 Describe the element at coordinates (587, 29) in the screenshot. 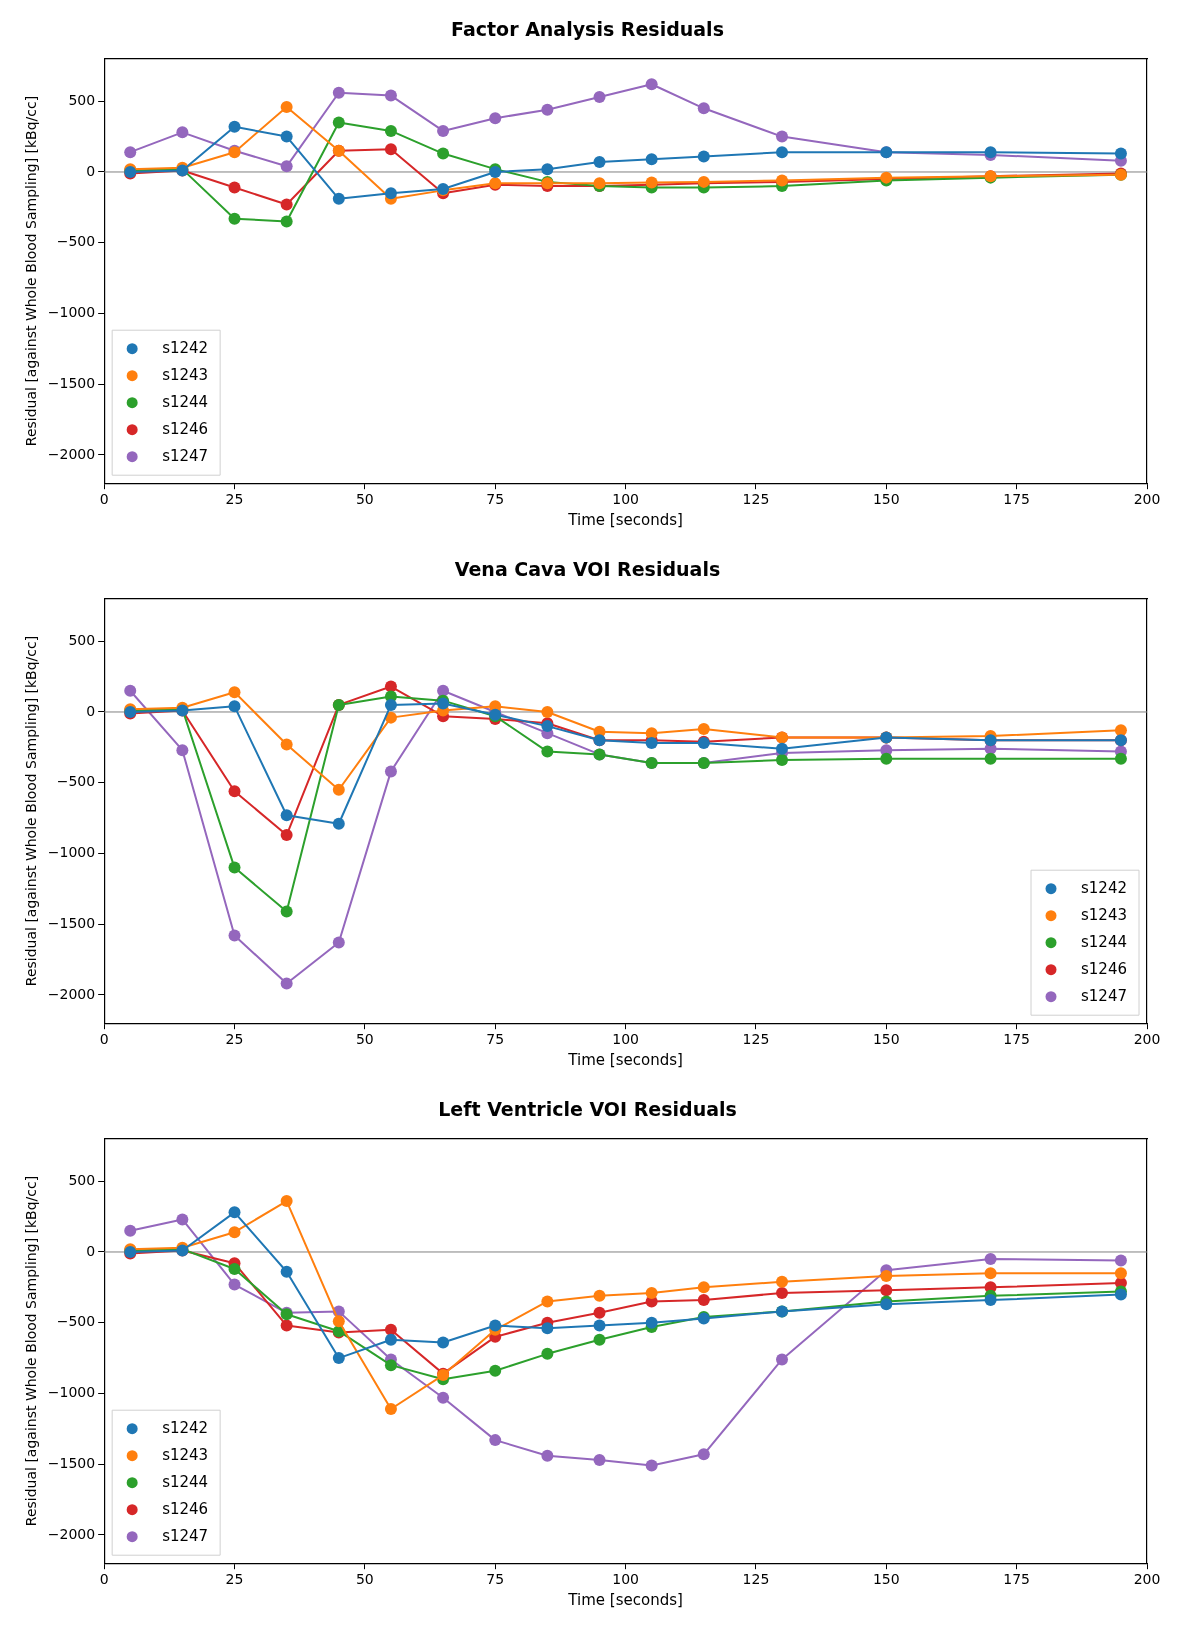

I see `chart-title: Factor Analysis Residuals` at that location.